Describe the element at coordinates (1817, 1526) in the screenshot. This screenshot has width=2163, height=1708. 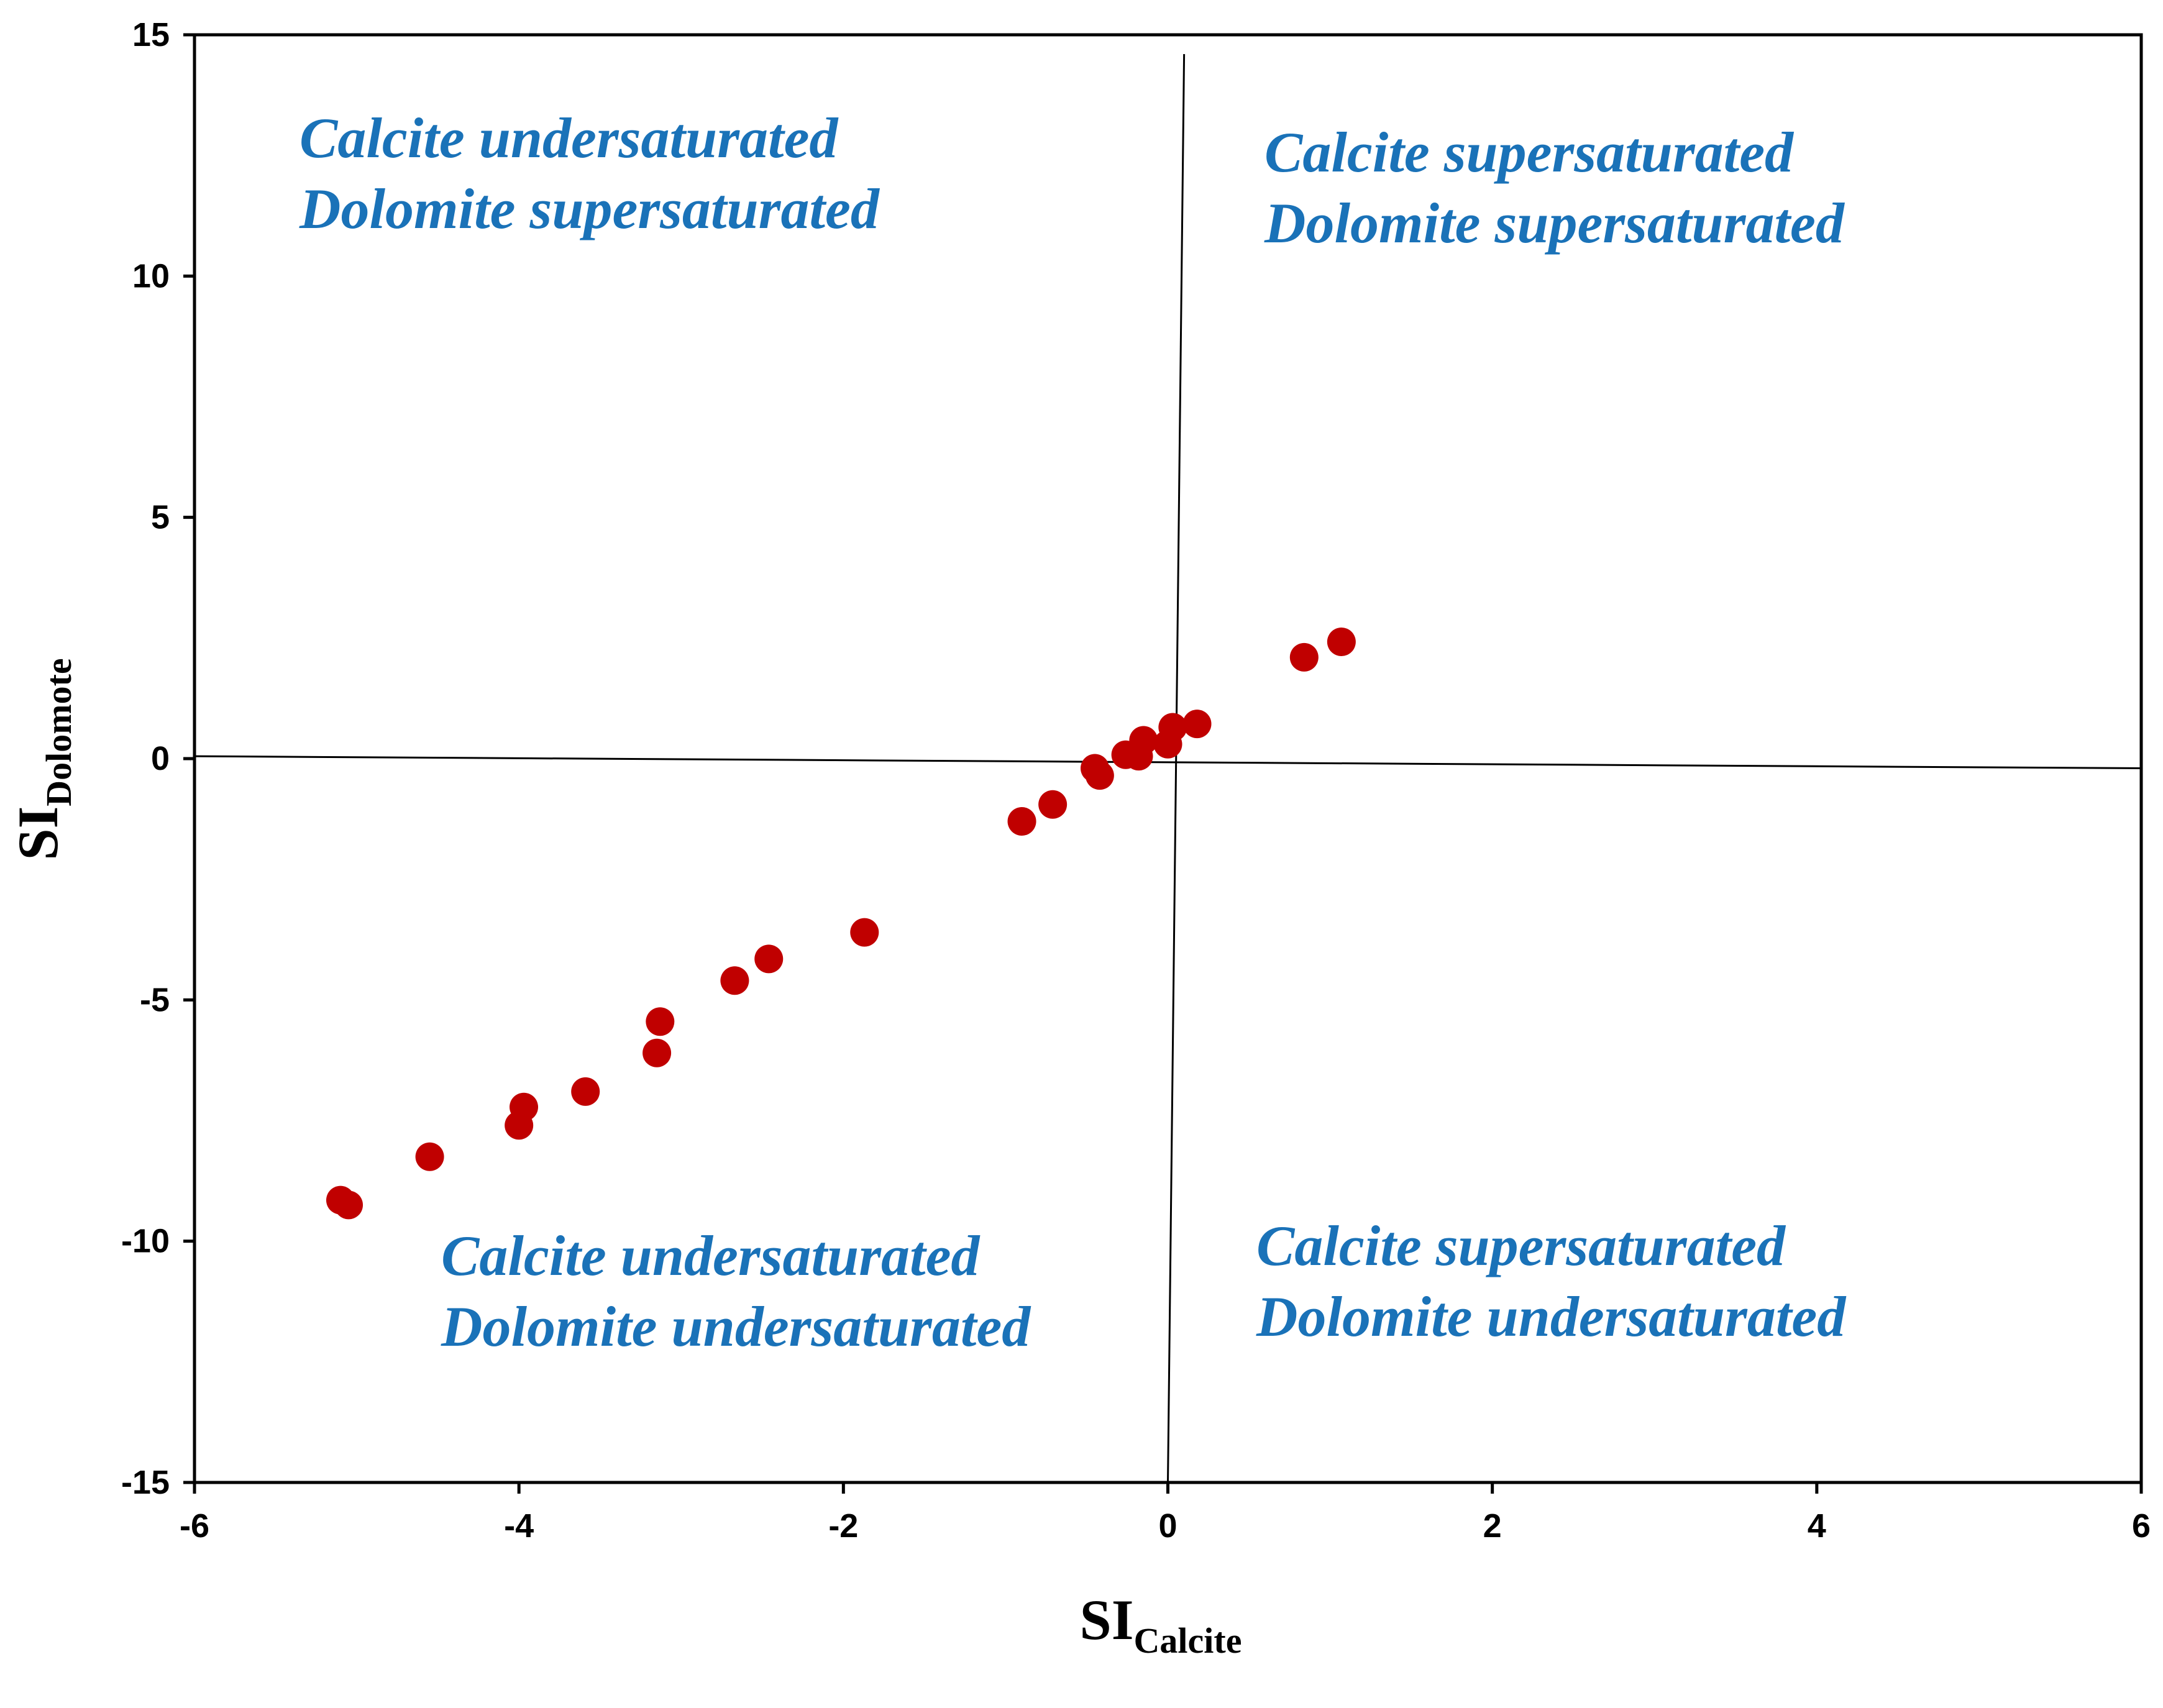
I see `x-tick-label: 4` at that location.